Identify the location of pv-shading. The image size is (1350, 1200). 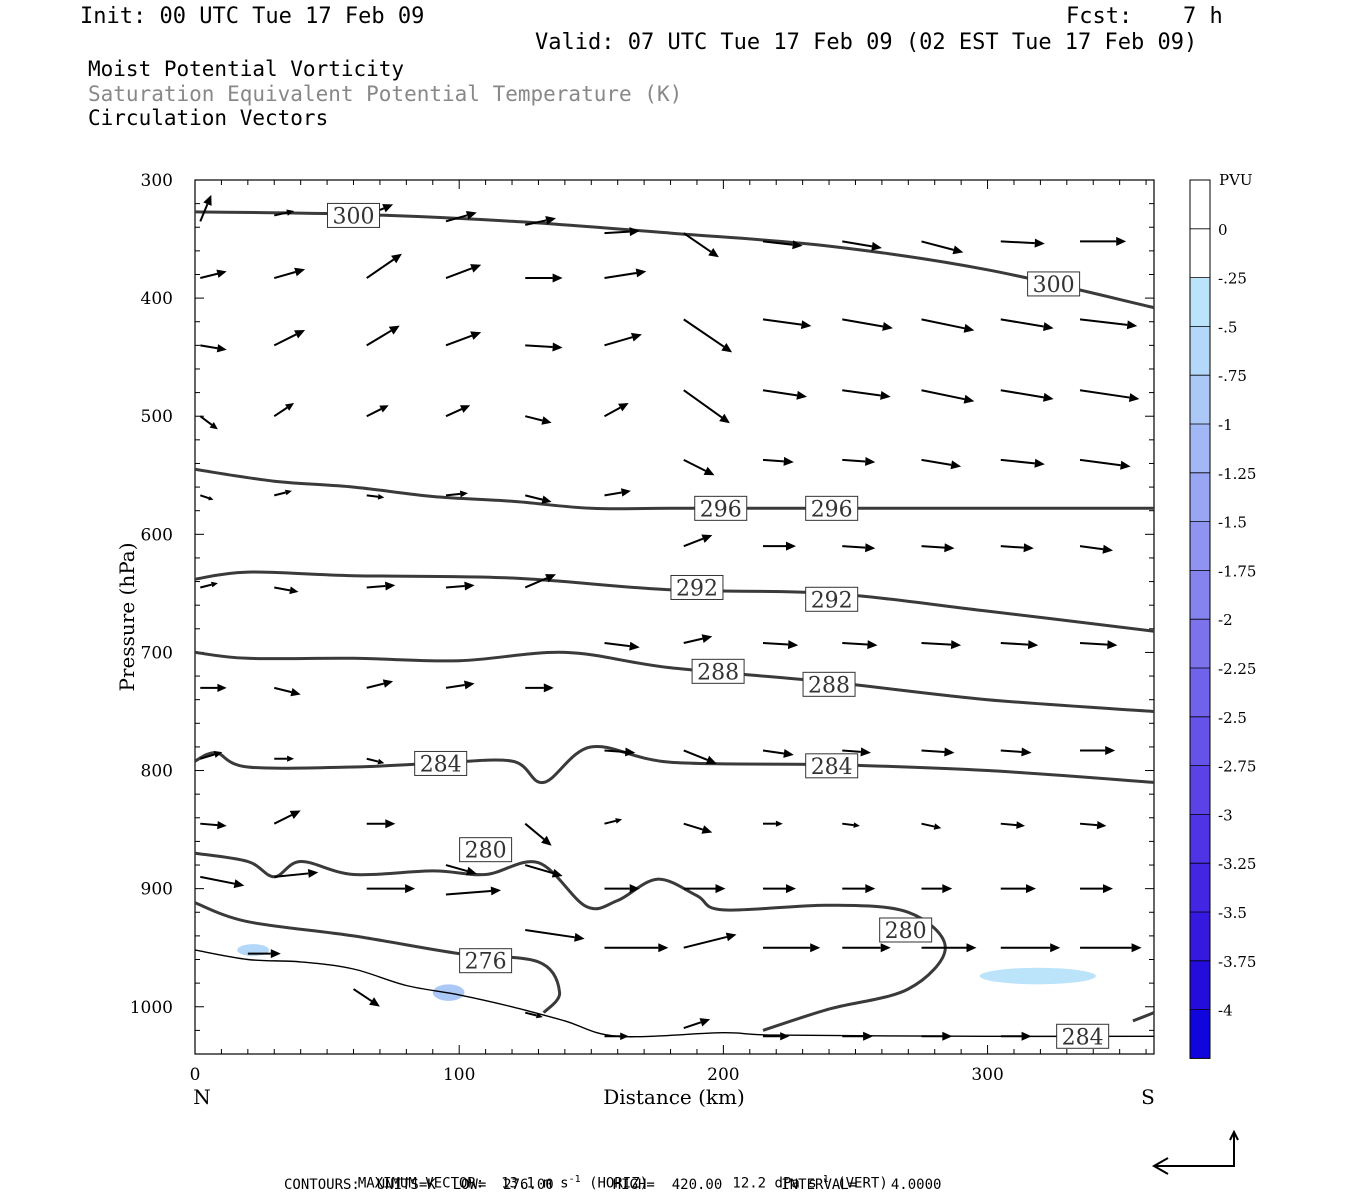
(666, 972).